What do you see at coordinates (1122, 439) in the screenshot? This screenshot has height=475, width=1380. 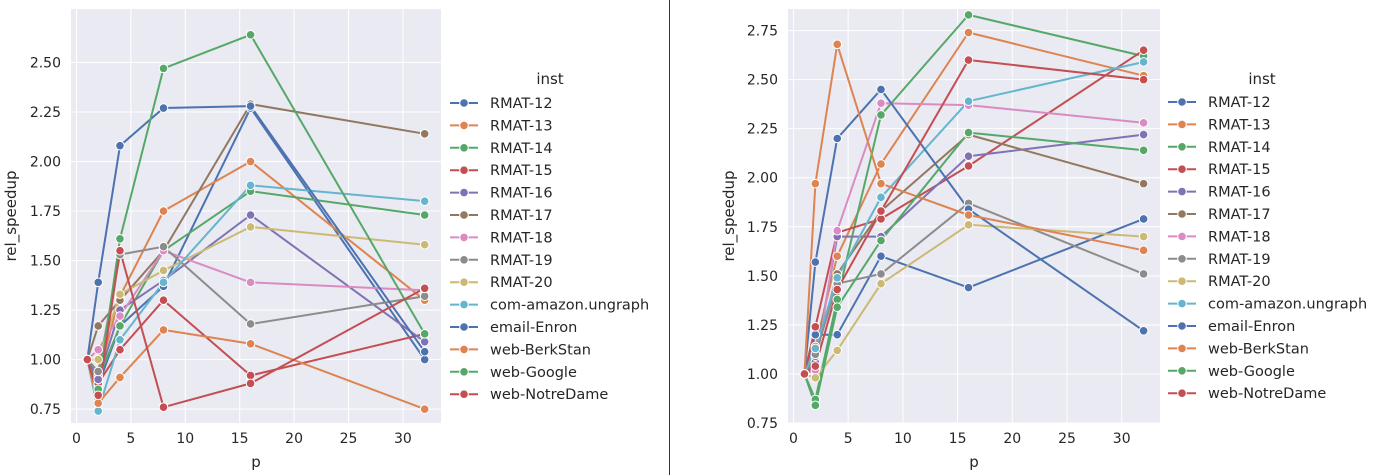 I see `x-tick-label: 30` at bounding box center [1122, 439].